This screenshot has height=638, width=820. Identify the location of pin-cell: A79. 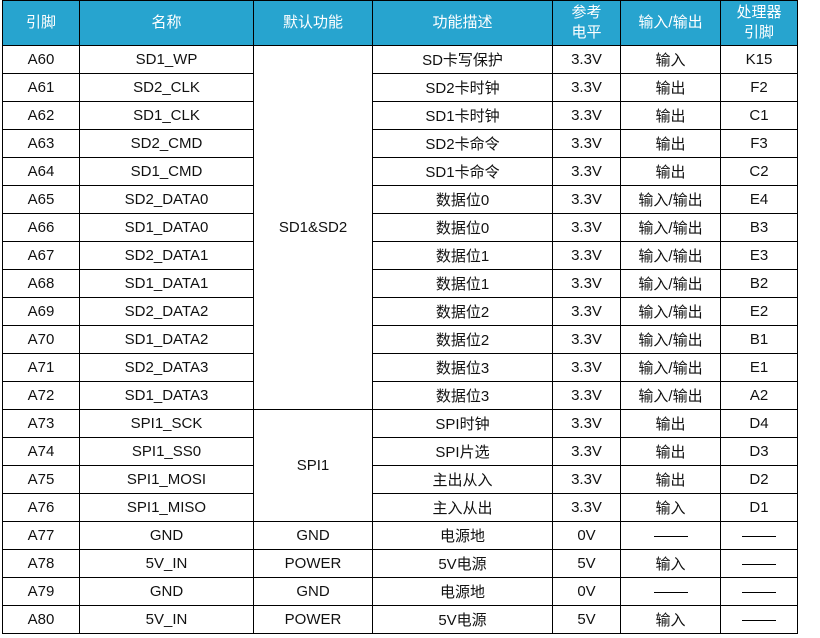
(41, 591).